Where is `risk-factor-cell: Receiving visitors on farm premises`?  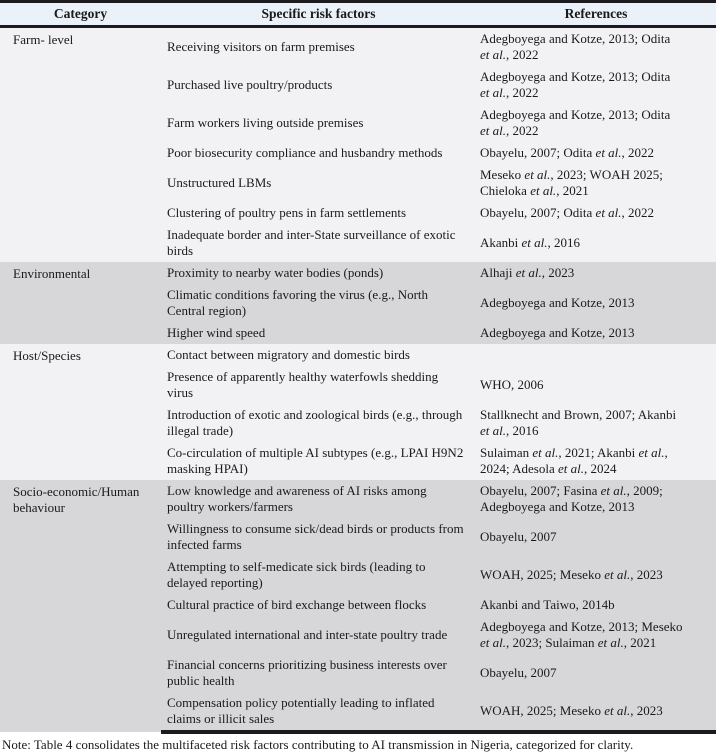
risk-factor-cell: Receiving visitors on farm premises is located at coordinates (318, 46).